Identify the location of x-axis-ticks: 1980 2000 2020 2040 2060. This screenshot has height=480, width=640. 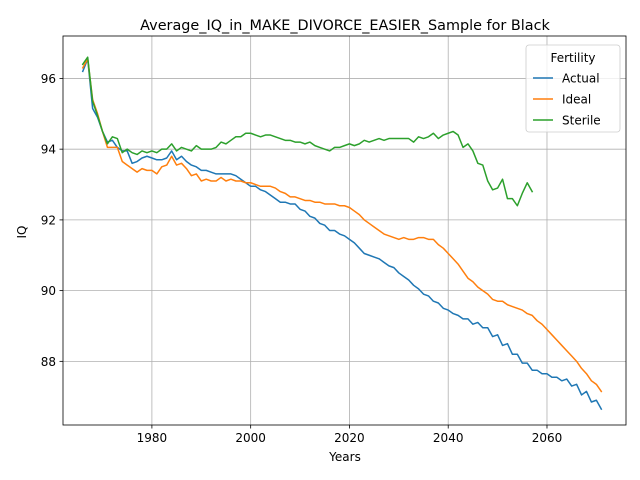
(350, 435).